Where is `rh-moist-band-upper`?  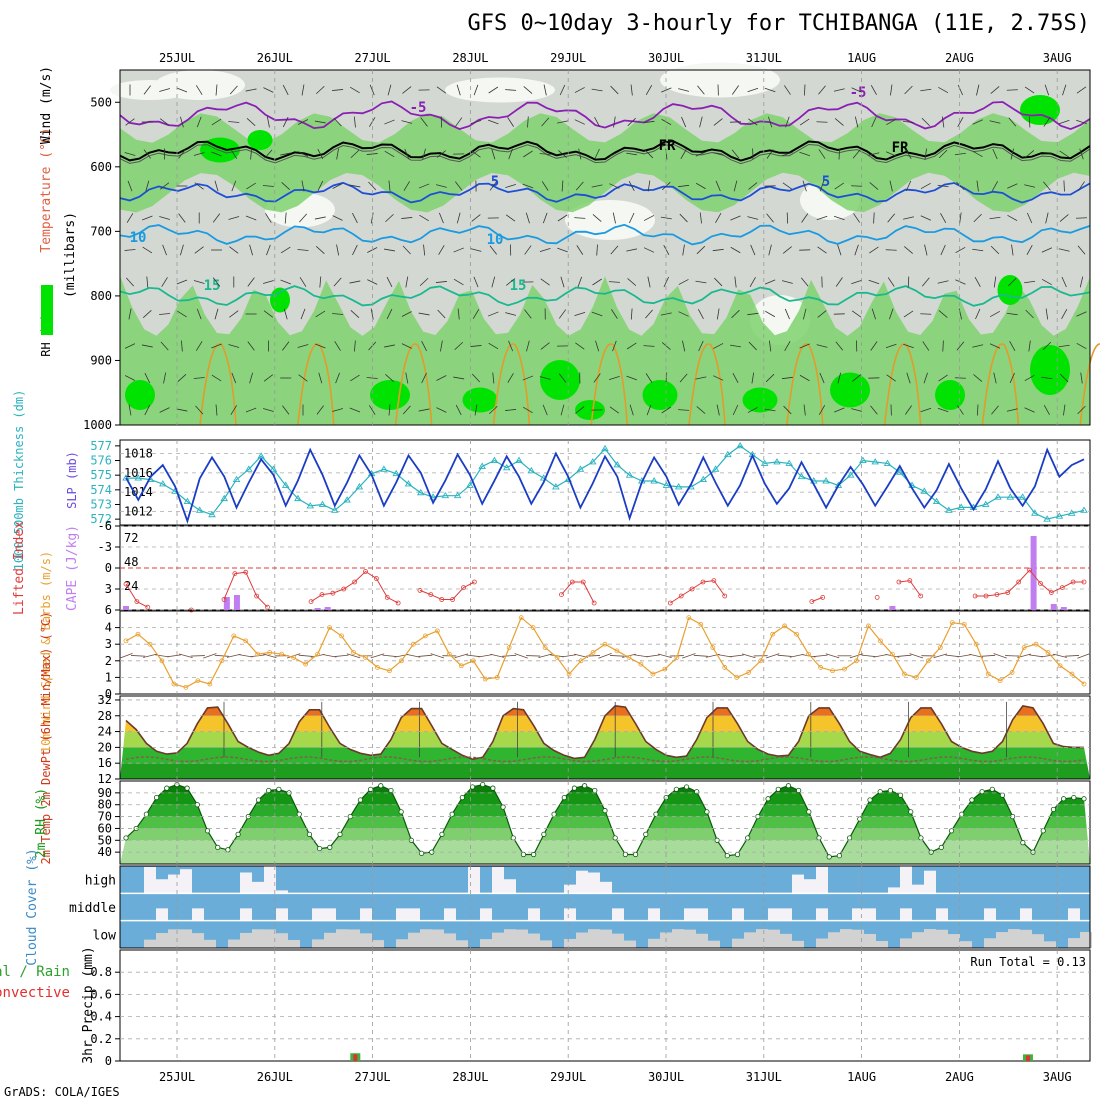 rh-moist-band-upper is located at coordinates (605, 163).